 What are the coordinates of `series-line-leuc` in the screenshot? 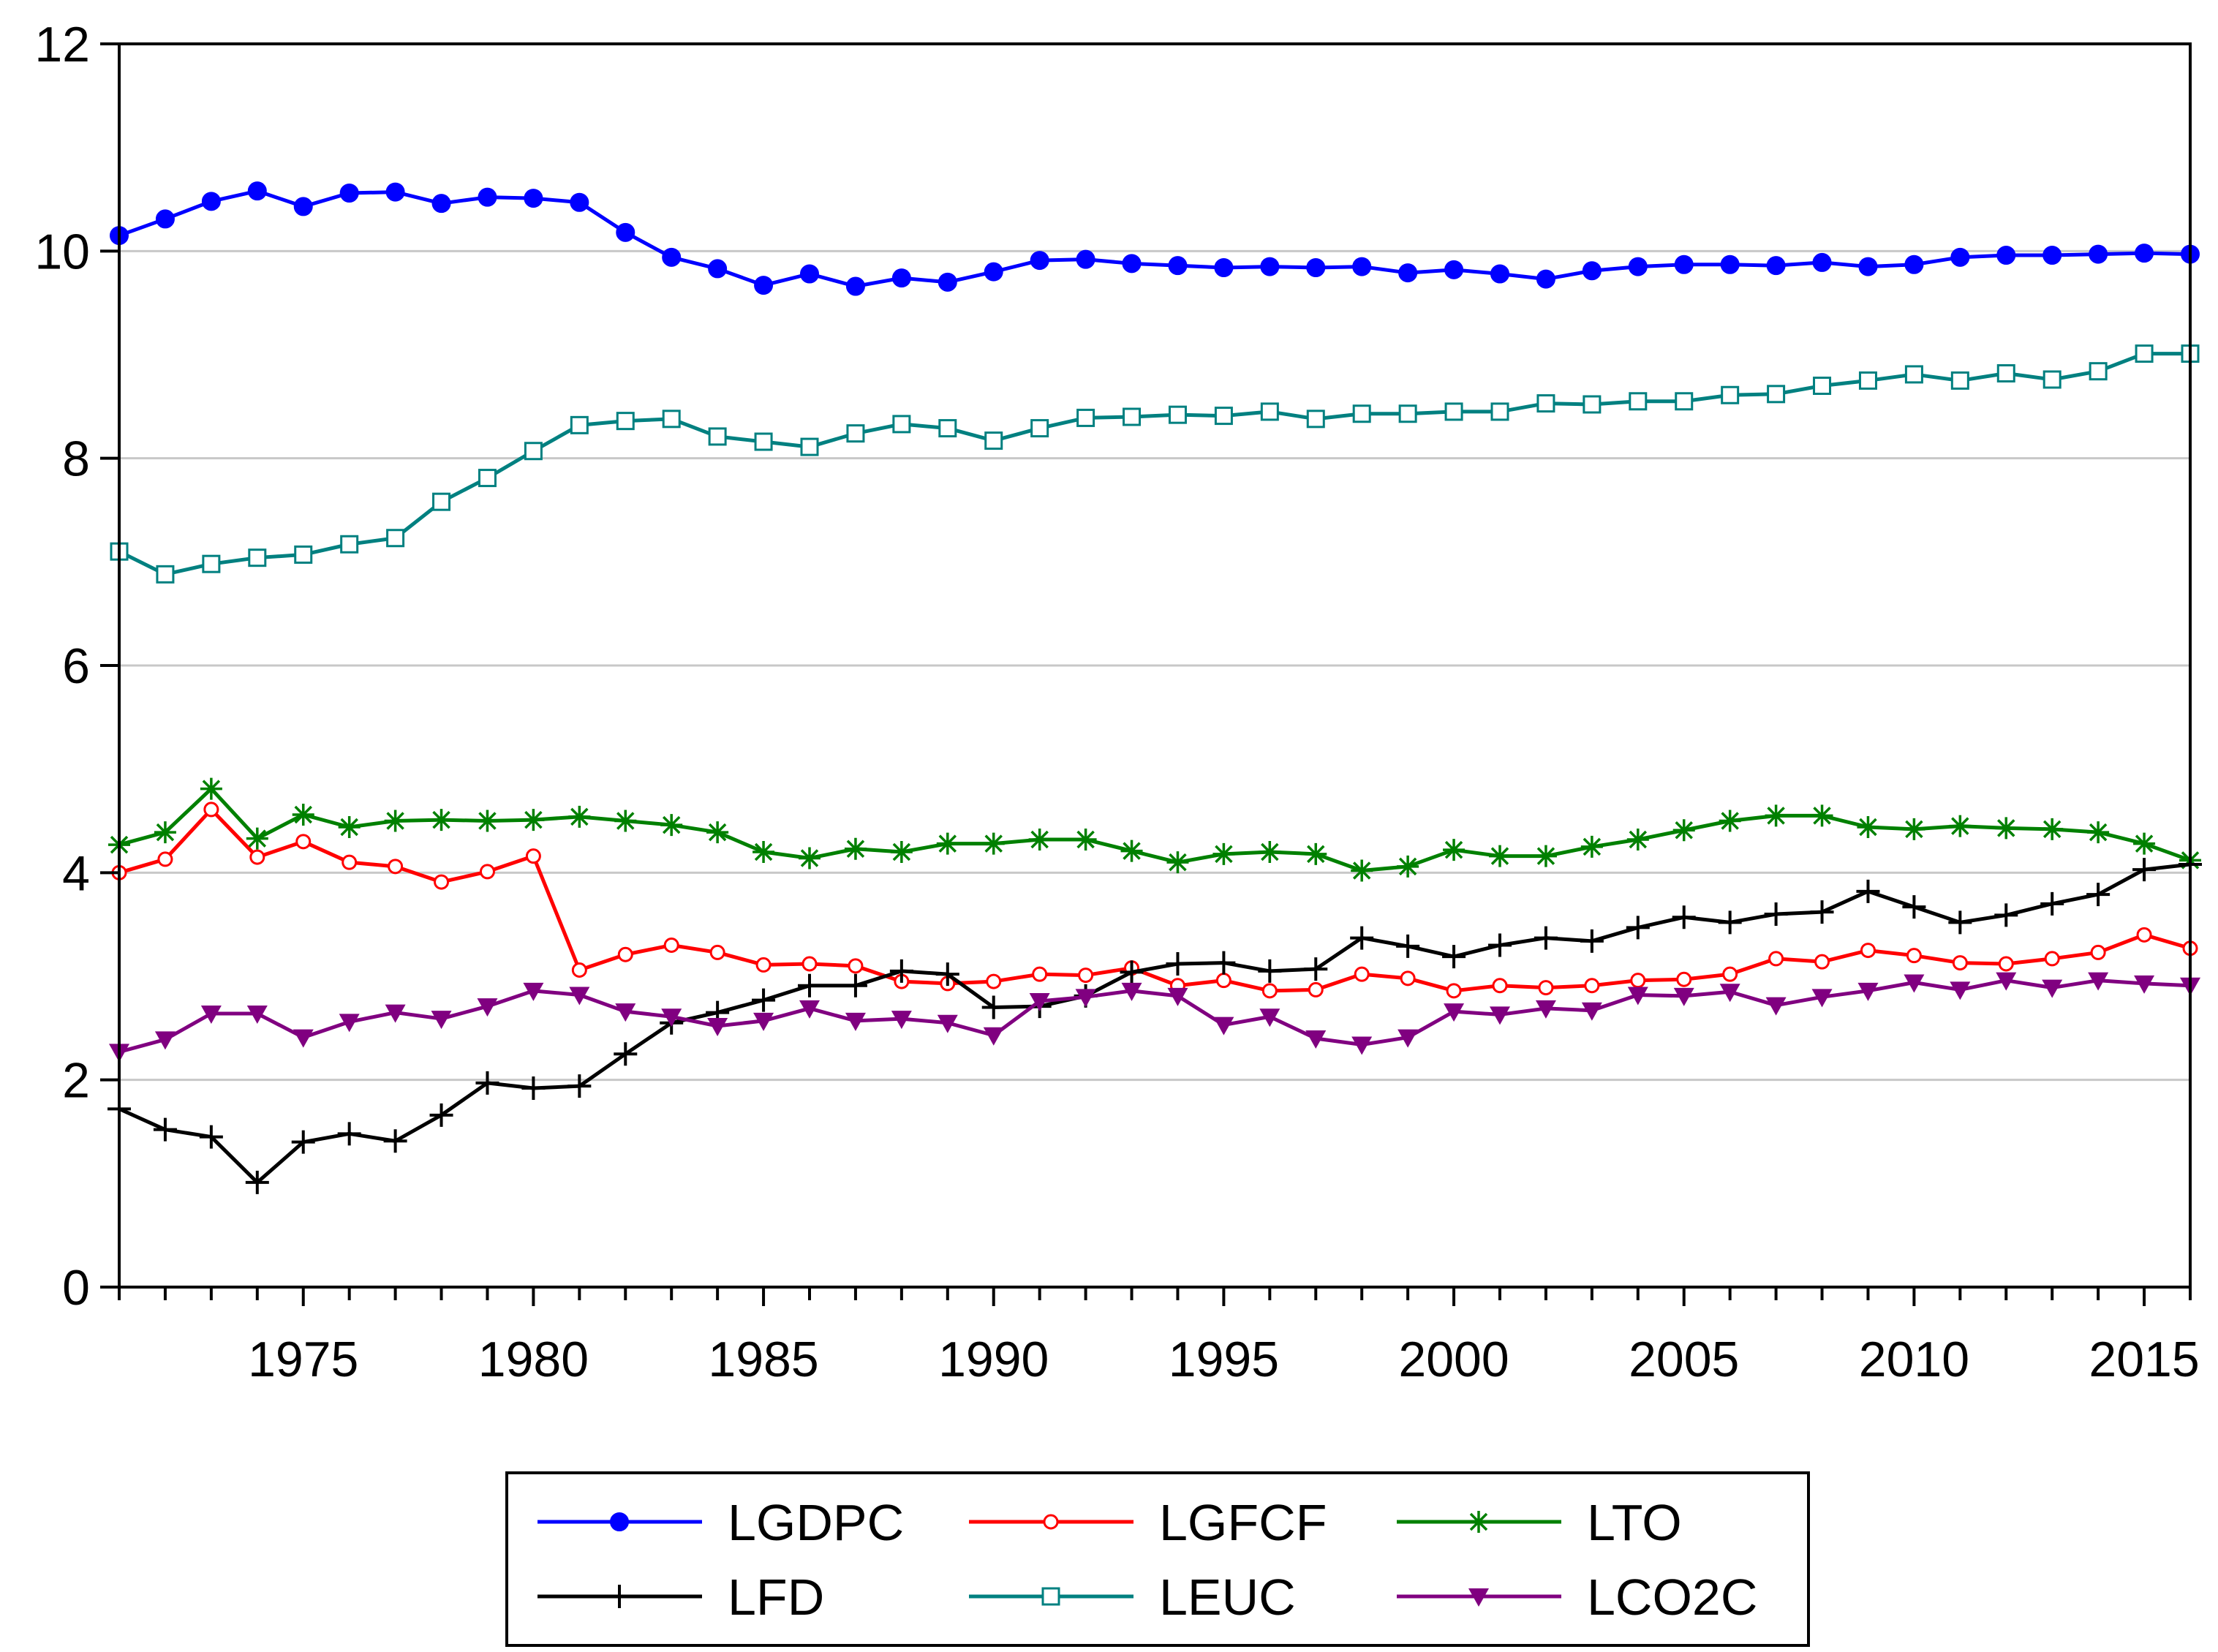 It's located at (1154, 464).